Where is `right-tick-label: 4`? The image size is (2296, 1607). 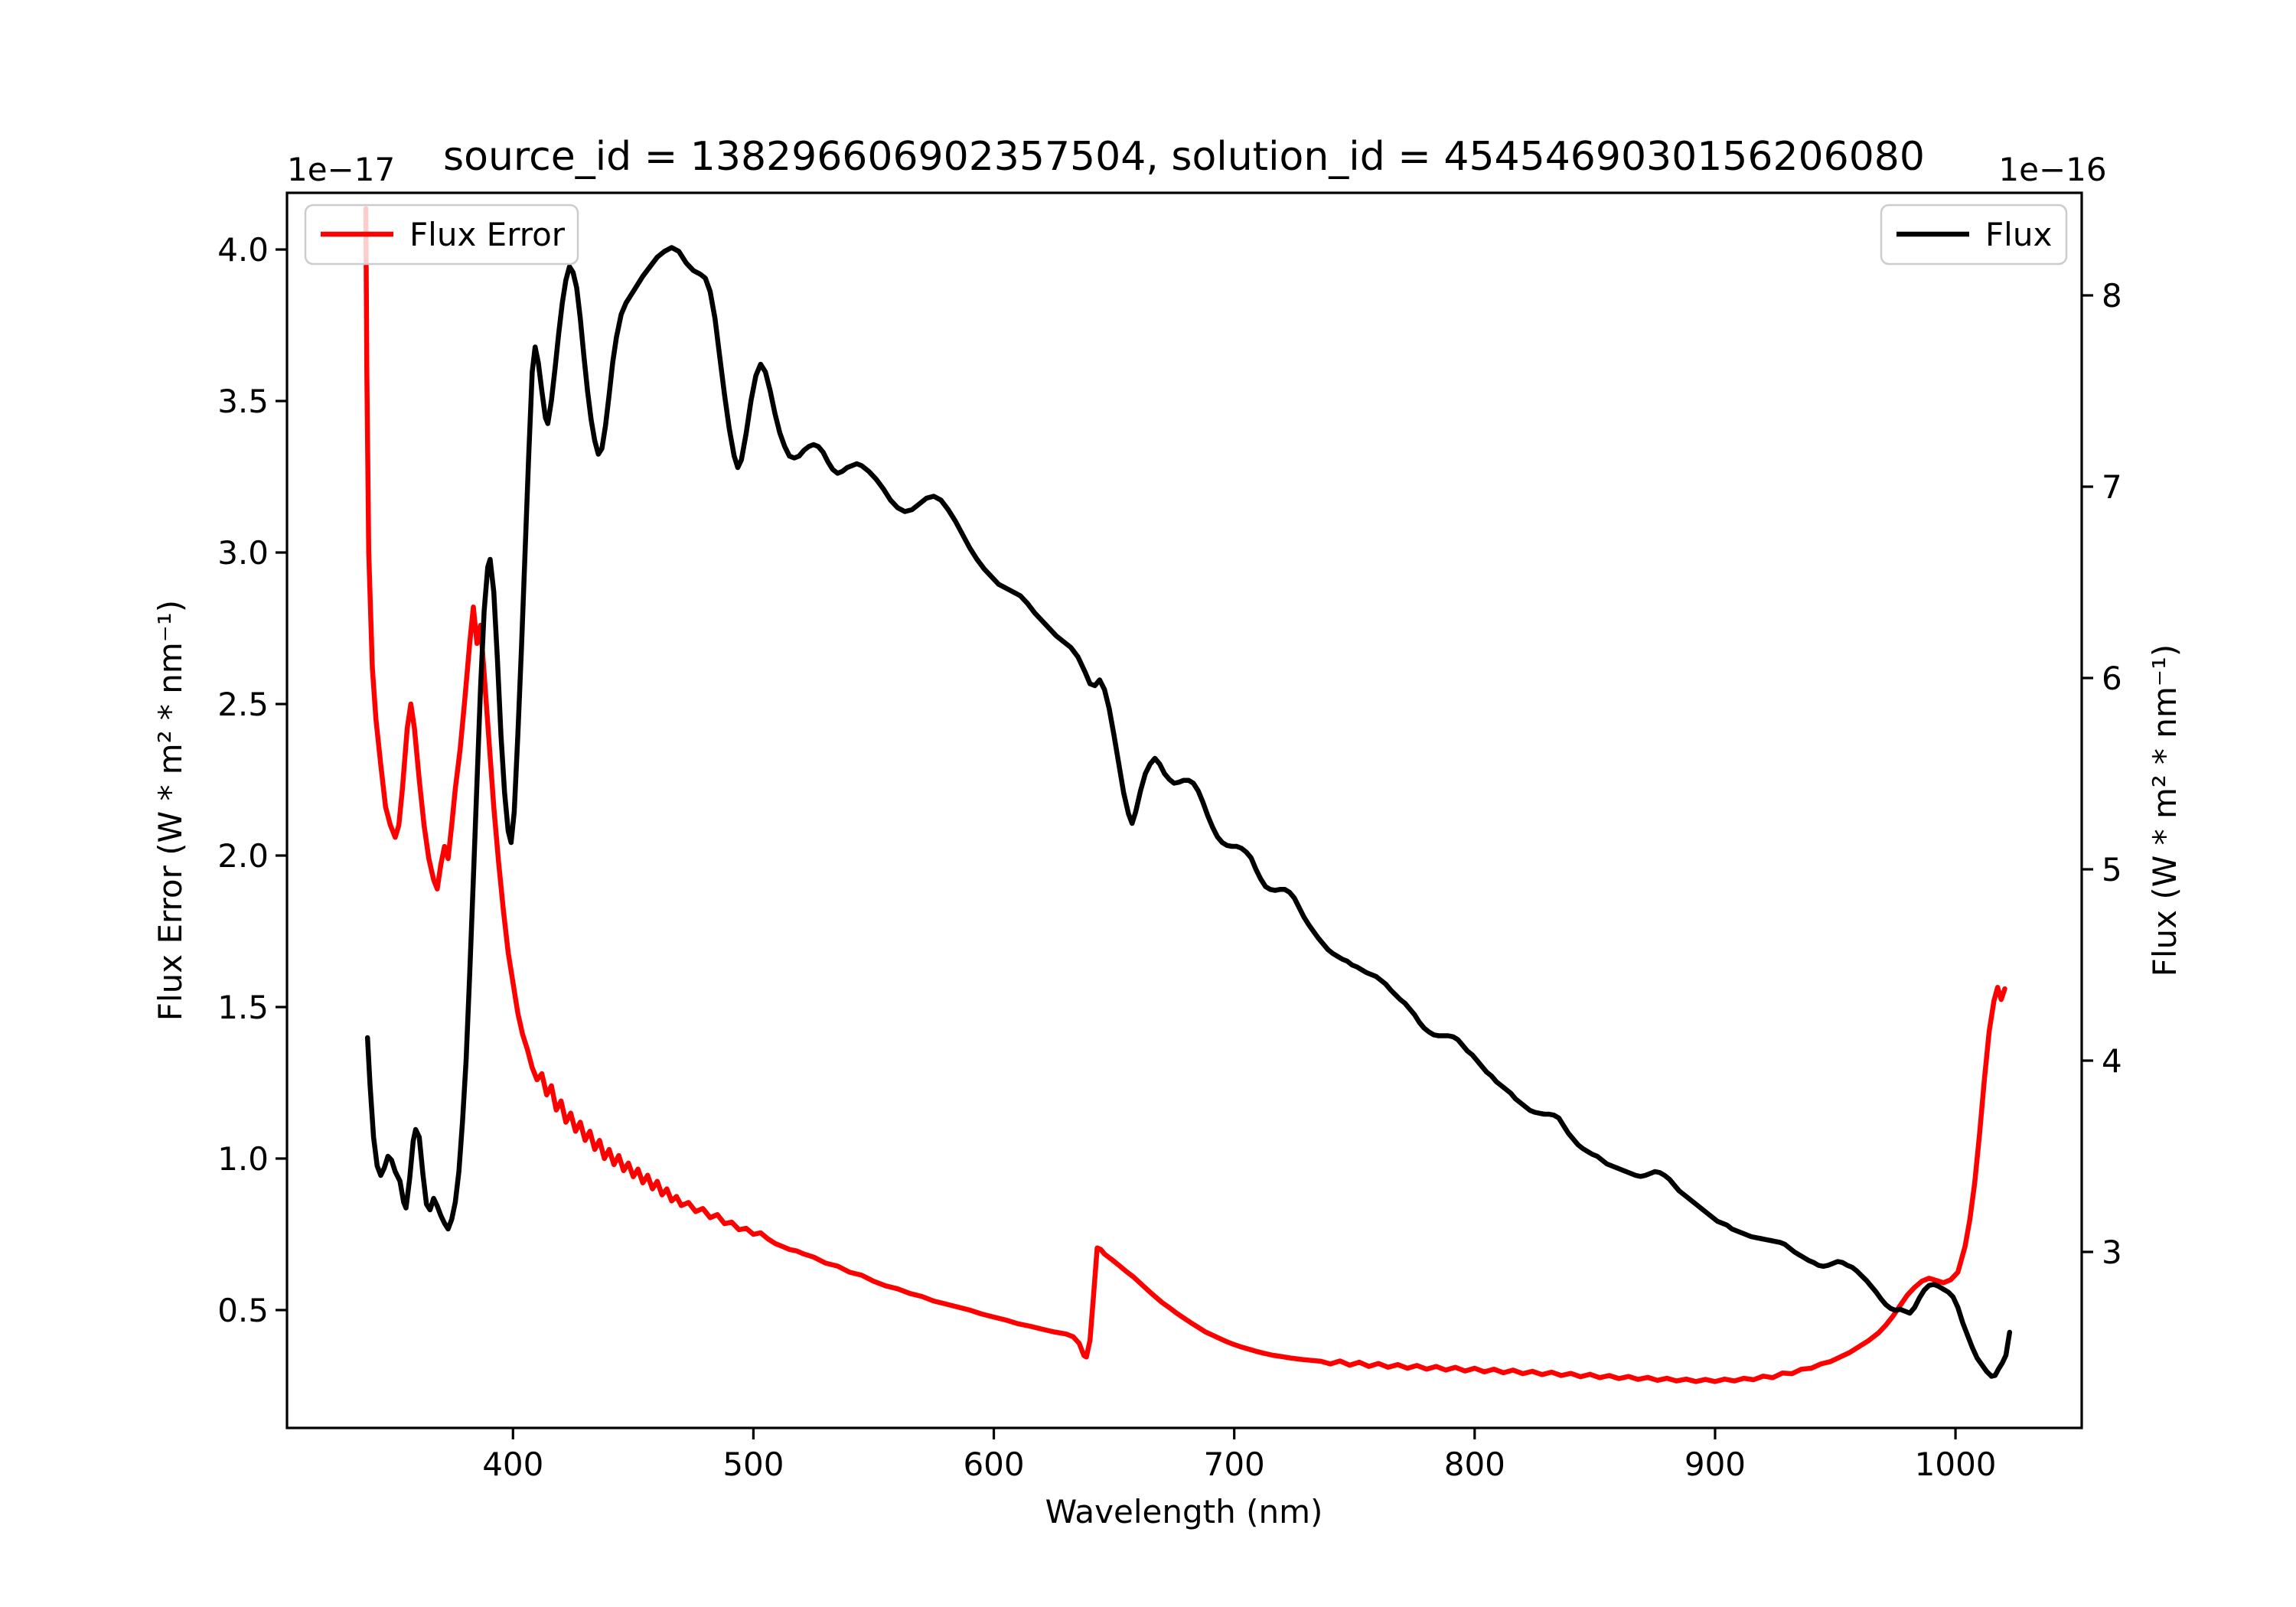
right-tick-label: 4 is located at coordinates (2112, 1061).